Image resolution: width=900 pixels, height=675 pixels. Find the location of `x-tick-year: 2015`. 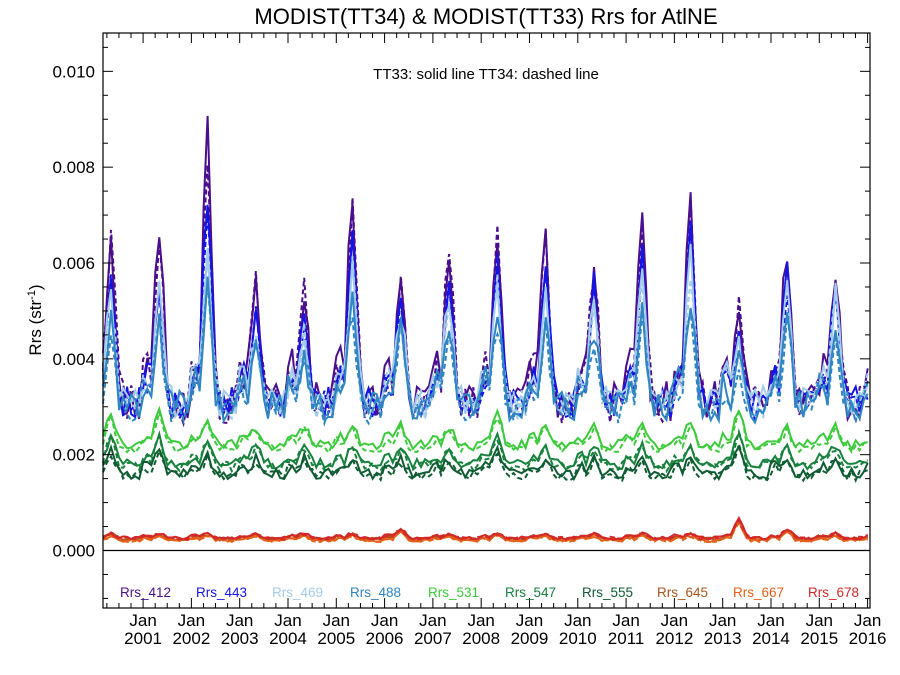

x-tick-year: 2015 is located at coordinates (819, 638).